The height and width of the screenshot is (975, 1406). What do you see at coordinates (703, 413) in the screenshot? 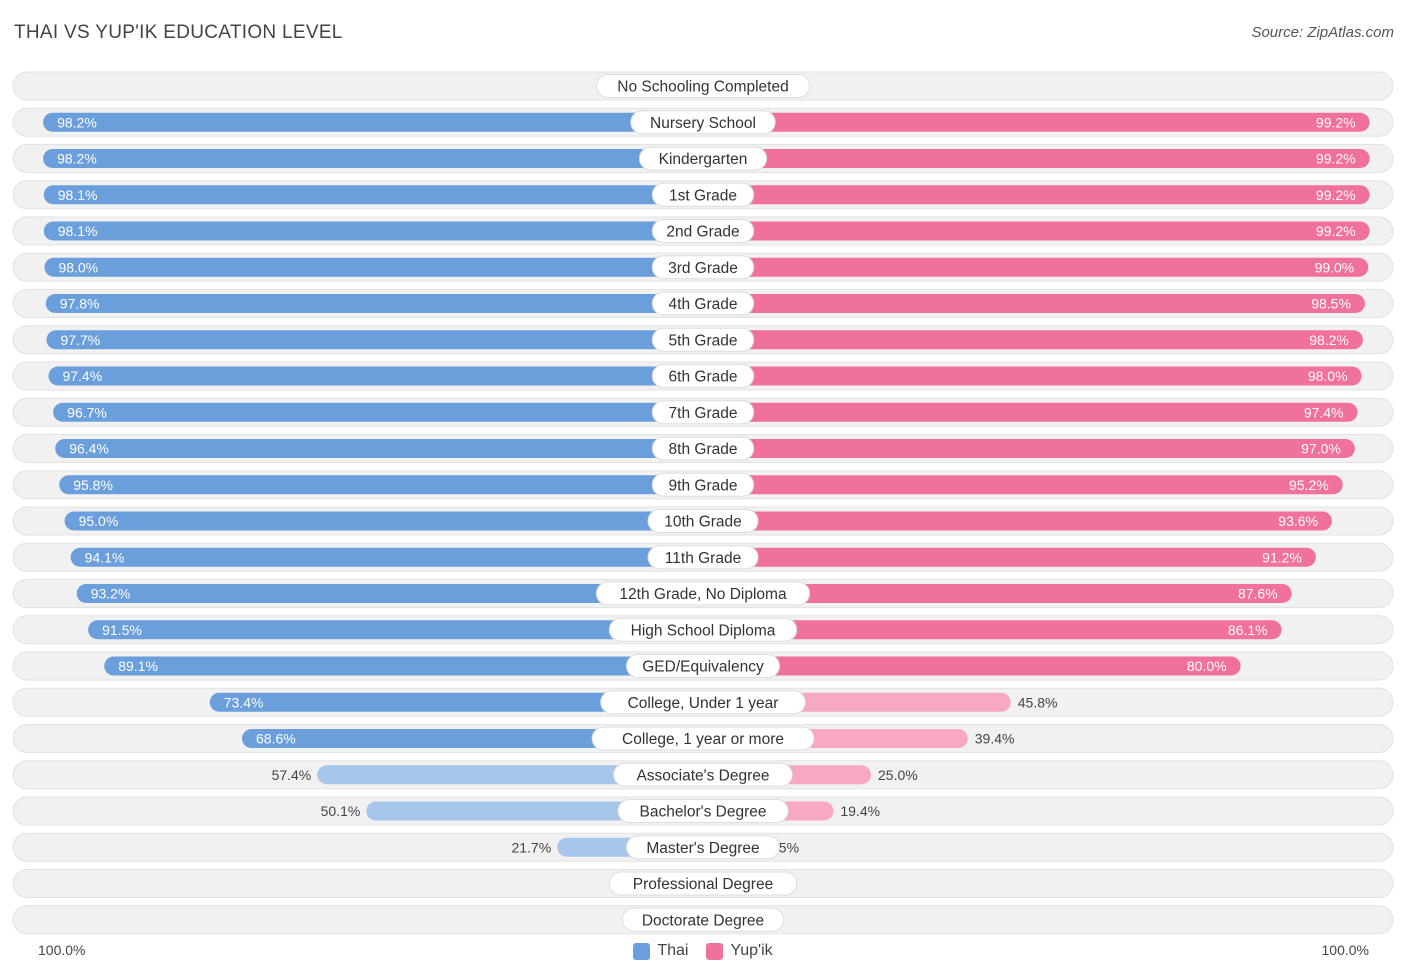
I see `category-label: 7th Grade` at bounding box center [703, 413].